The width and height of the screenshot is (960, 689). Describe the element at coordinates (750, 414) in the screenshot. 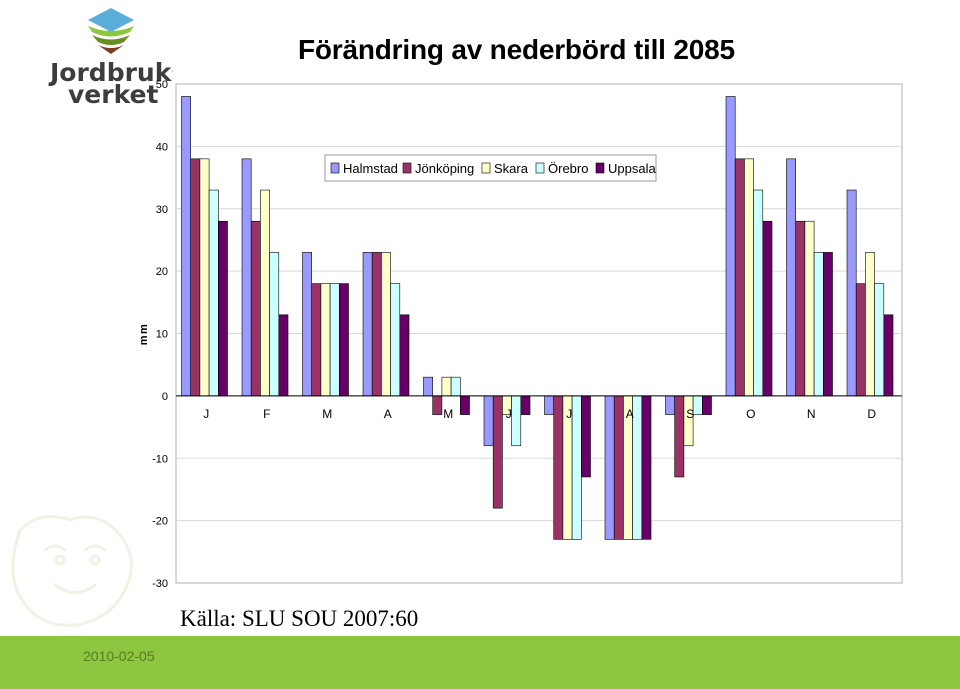

I see `x-tick-label: O` at that location.